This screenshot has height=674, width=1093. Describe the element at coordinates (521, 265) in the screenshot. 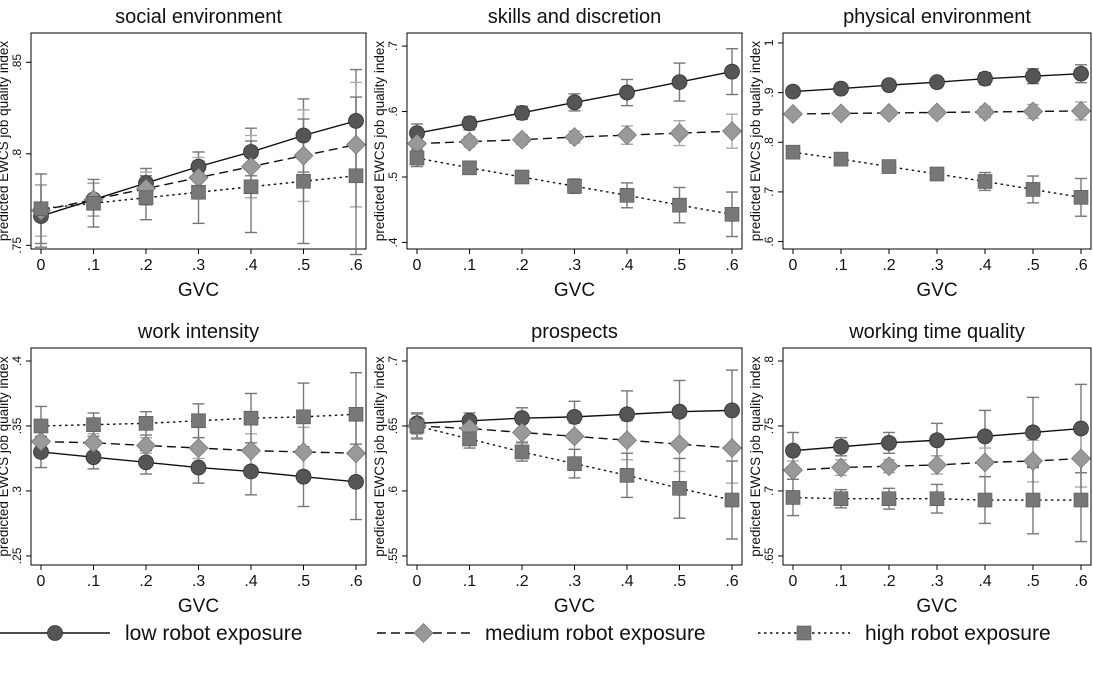

I see `x-tick-label: .2` at that location.